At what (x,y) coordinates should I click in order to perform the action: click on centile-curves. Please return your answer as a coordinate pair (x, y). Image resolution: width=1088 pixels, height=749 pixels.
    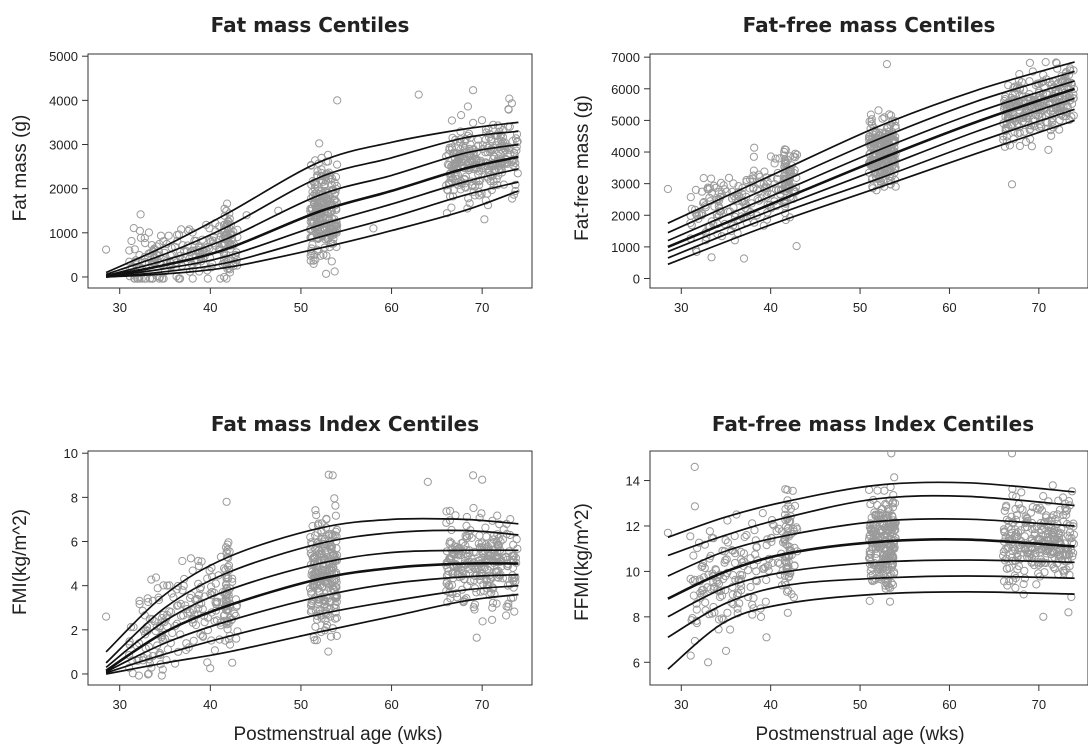
    Looking at the image, I should click on (871, 575).